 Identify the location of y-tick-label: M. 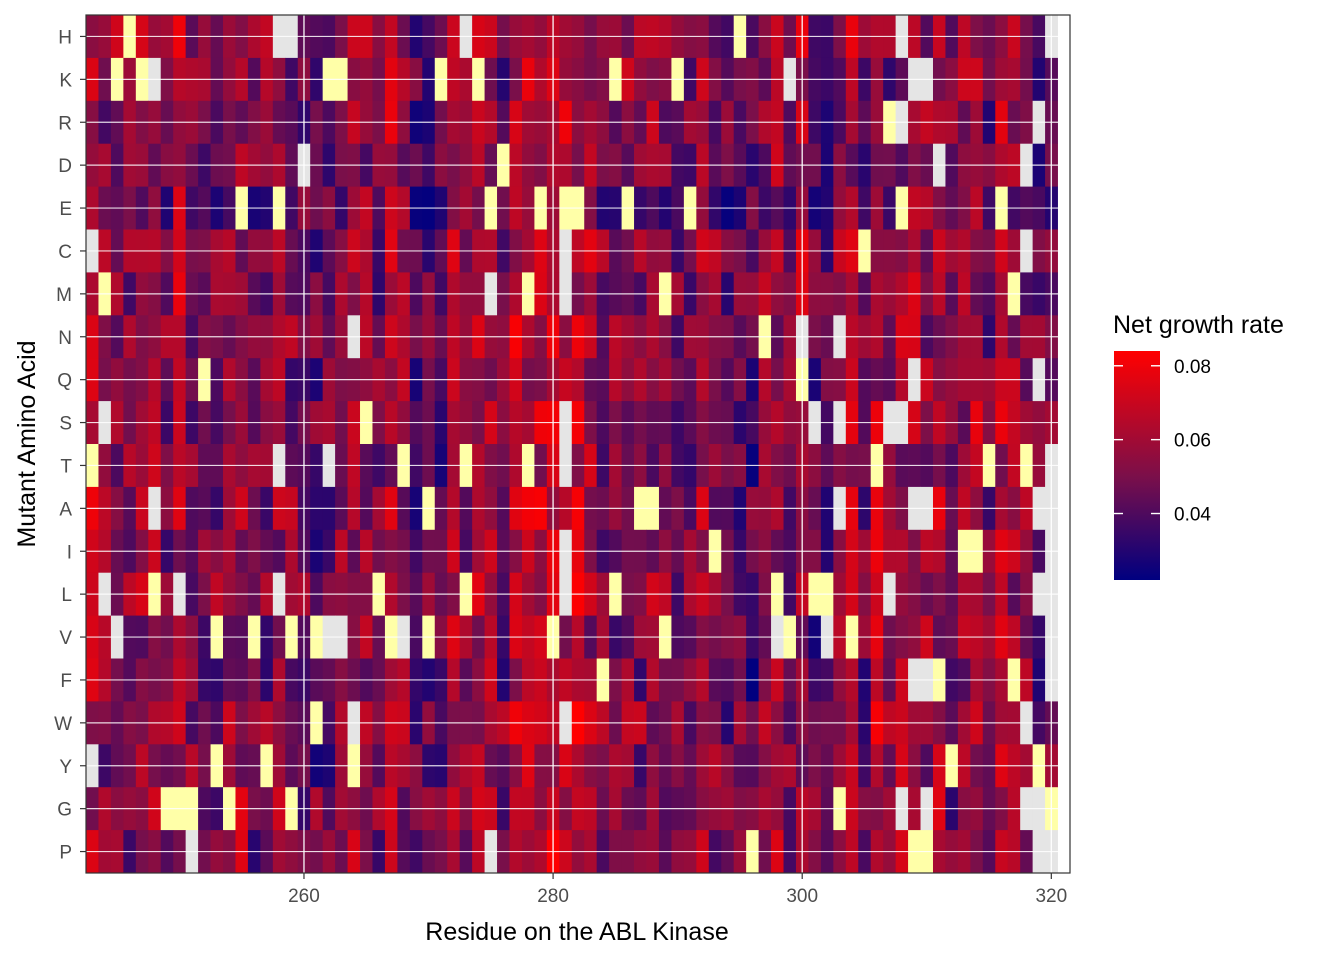
(64, 295).